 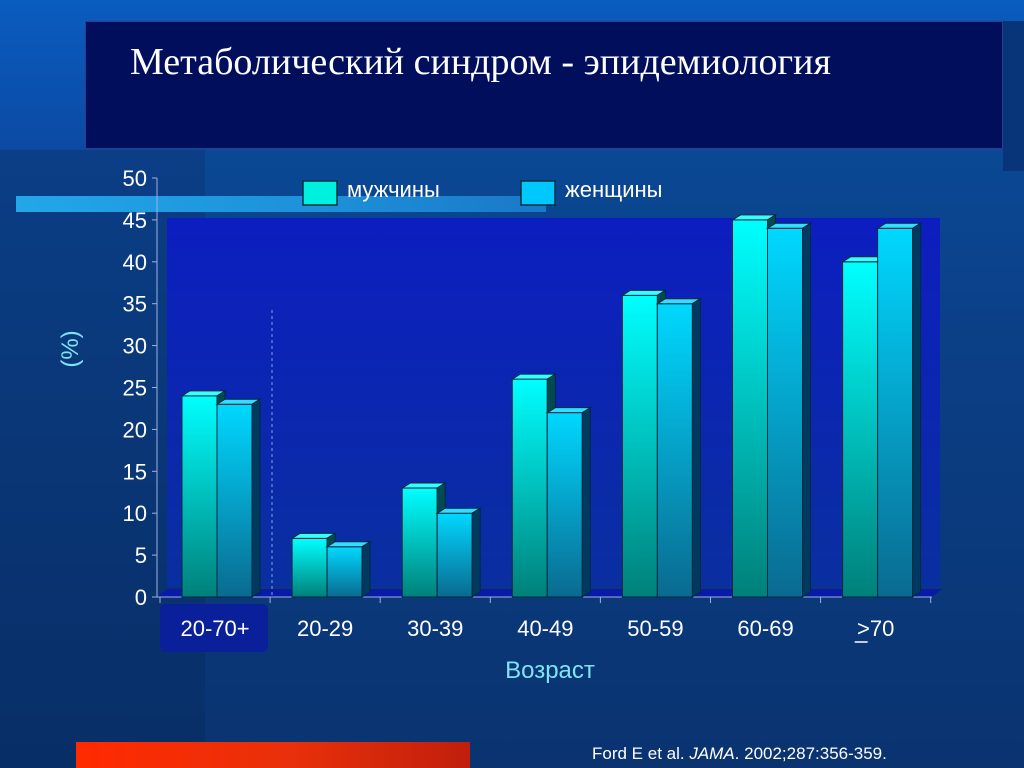 What do you see at coordinates (545, 628) in the screenshot?
I see `category-label: 40-49` at bounding box center [545, 628].